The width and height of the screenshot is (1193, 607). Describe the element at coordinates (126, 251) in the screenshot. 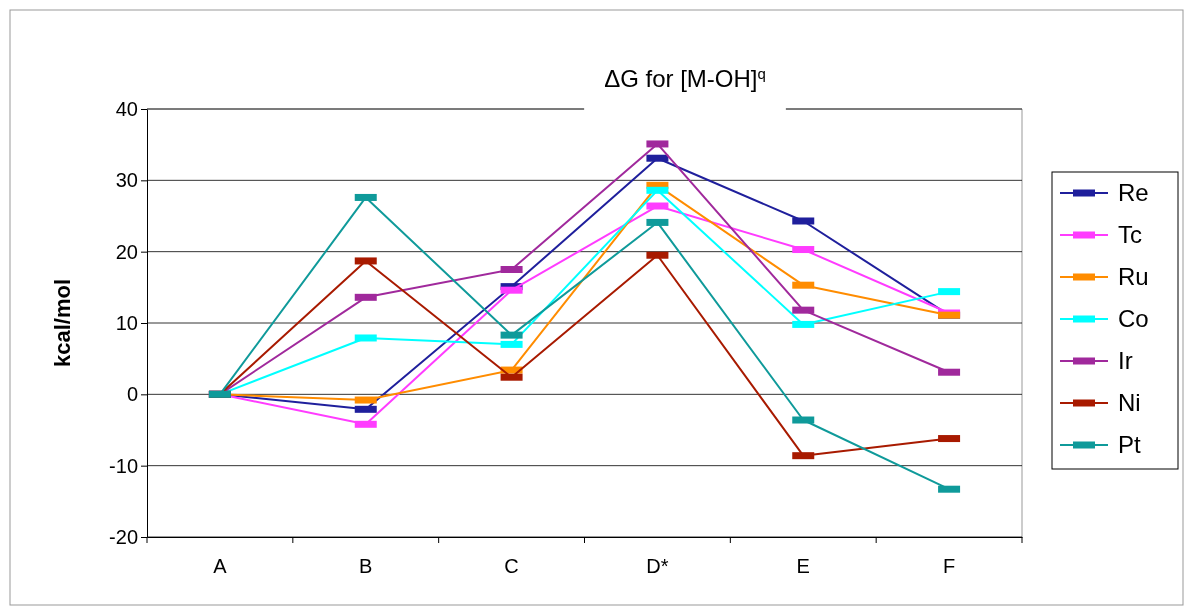

I see `y-tick-label: 20` at that location.